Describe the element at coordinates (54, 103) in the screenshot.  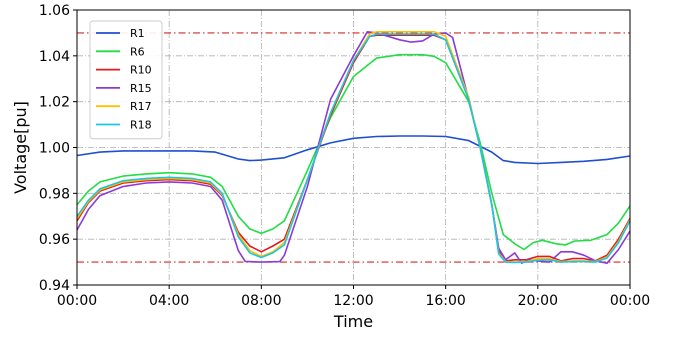
I see `y-tick-label: 1.02` at that location.